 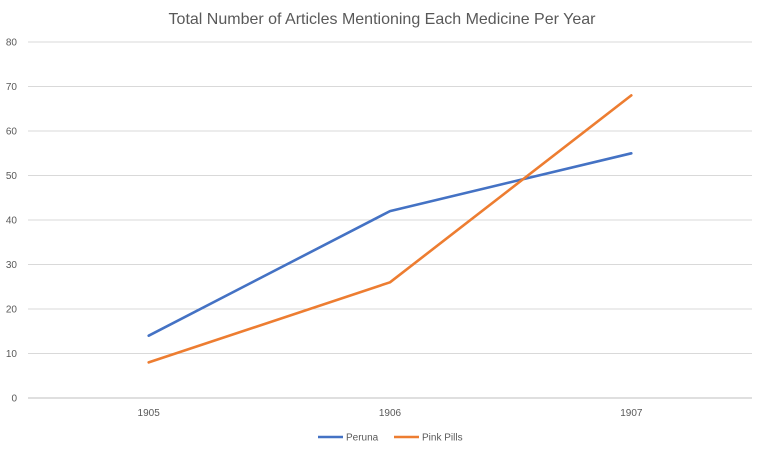 What do you see at coordinates (362, 438) in the screenshot?
I see `legend-label: Peruna` at bounding box center [362, 438].